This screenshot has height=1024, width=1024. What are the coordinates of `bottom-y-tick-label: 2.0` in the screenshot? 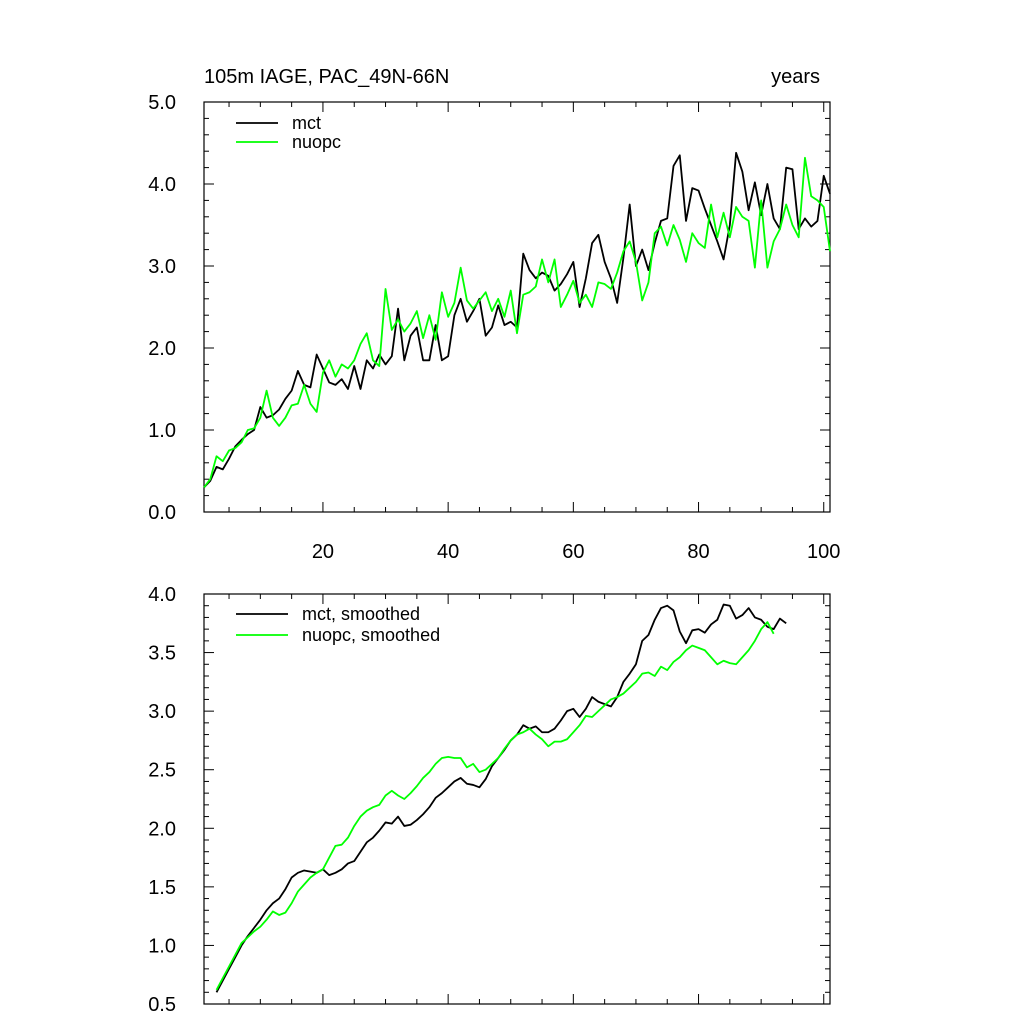 It's located at (162, 829).